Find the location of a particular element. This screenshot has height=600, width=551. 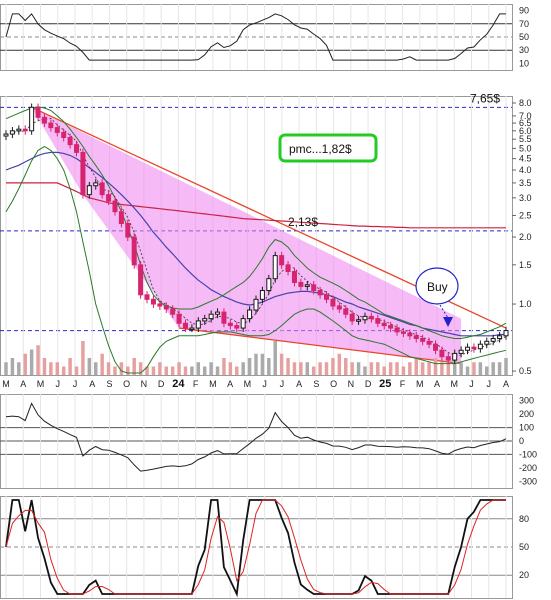

x-axis-label: 25 is located at coordinates (385, 384).